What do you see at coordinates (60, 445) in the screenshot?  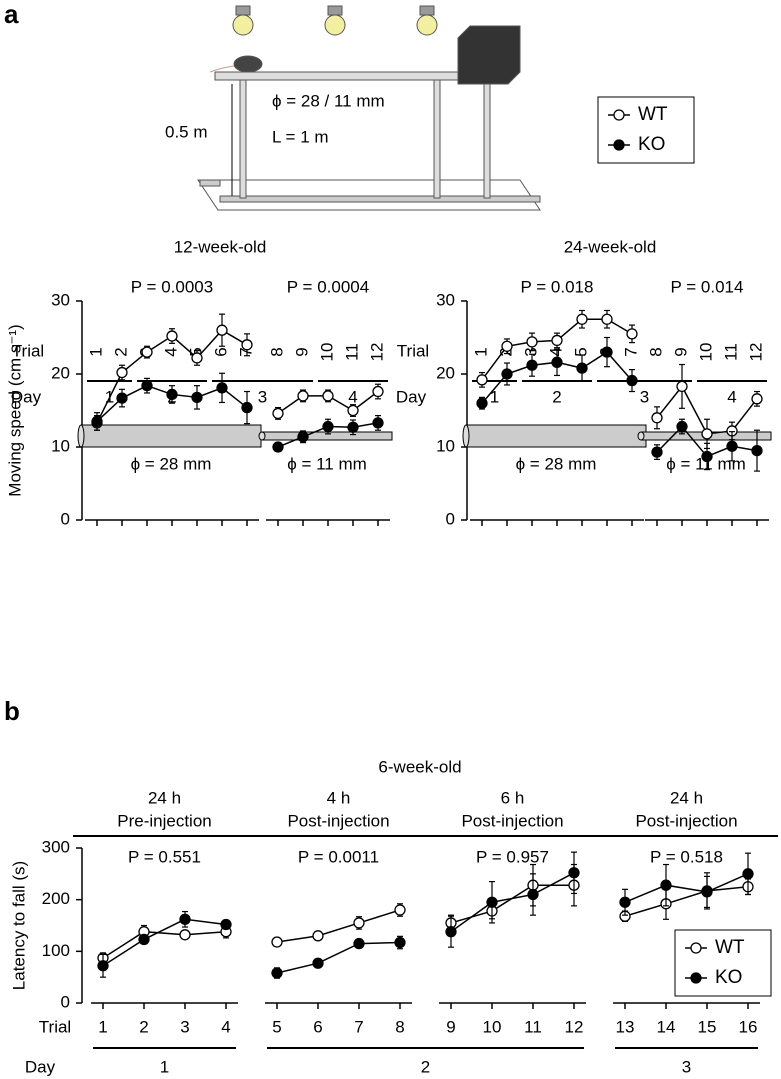 I see `y-tick-label: 10` at bounding box center [60, 445].